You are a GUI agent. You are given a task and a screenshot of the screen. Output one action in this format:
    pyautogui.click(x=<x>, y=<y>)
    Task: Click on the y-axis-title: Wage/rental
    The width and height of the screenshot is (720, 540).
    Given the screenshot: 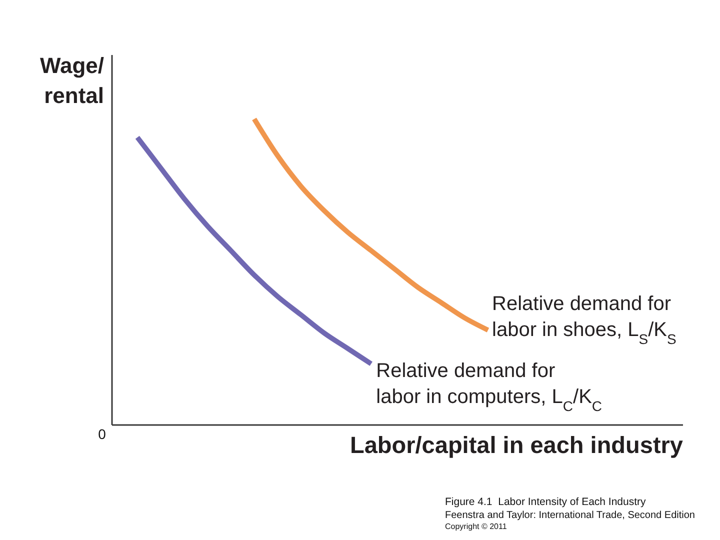 What is the action you would take?
    pyautogui.click(x=72, y=80)
    